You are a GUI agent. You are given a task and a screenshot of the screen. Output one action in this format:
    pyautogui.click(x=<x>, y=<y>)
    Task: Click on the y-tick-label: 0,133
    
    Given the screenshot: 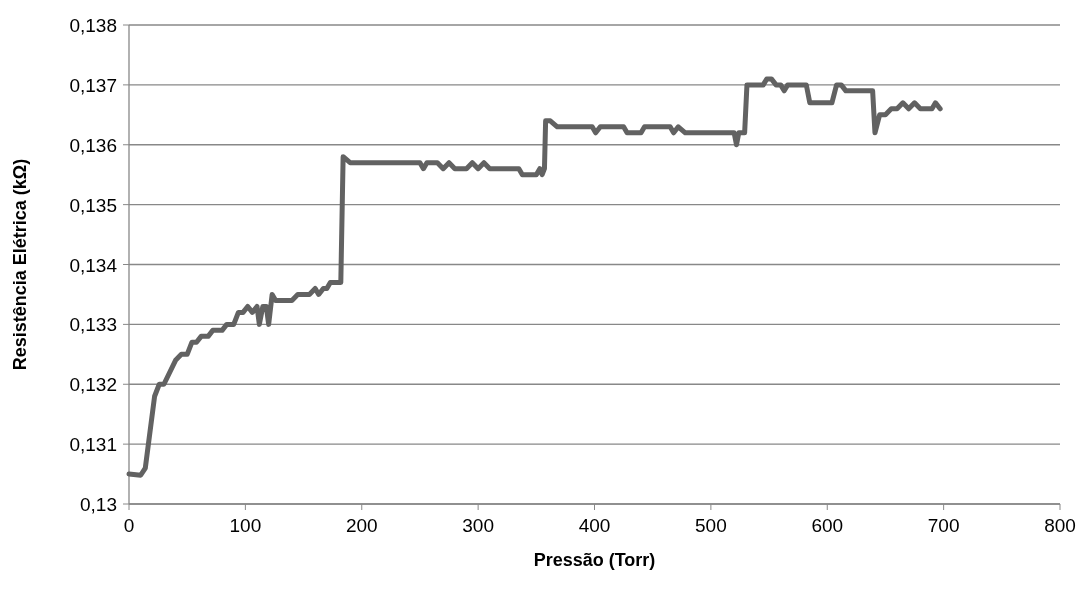 What is the action you would take?
    pyautogui.click(x=93, y=325)
    